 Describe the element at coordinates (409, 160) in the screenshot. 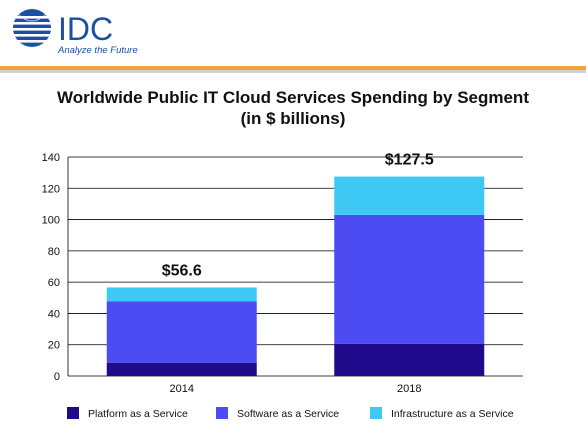

I see `bar-total-label: $127.5` at that location.